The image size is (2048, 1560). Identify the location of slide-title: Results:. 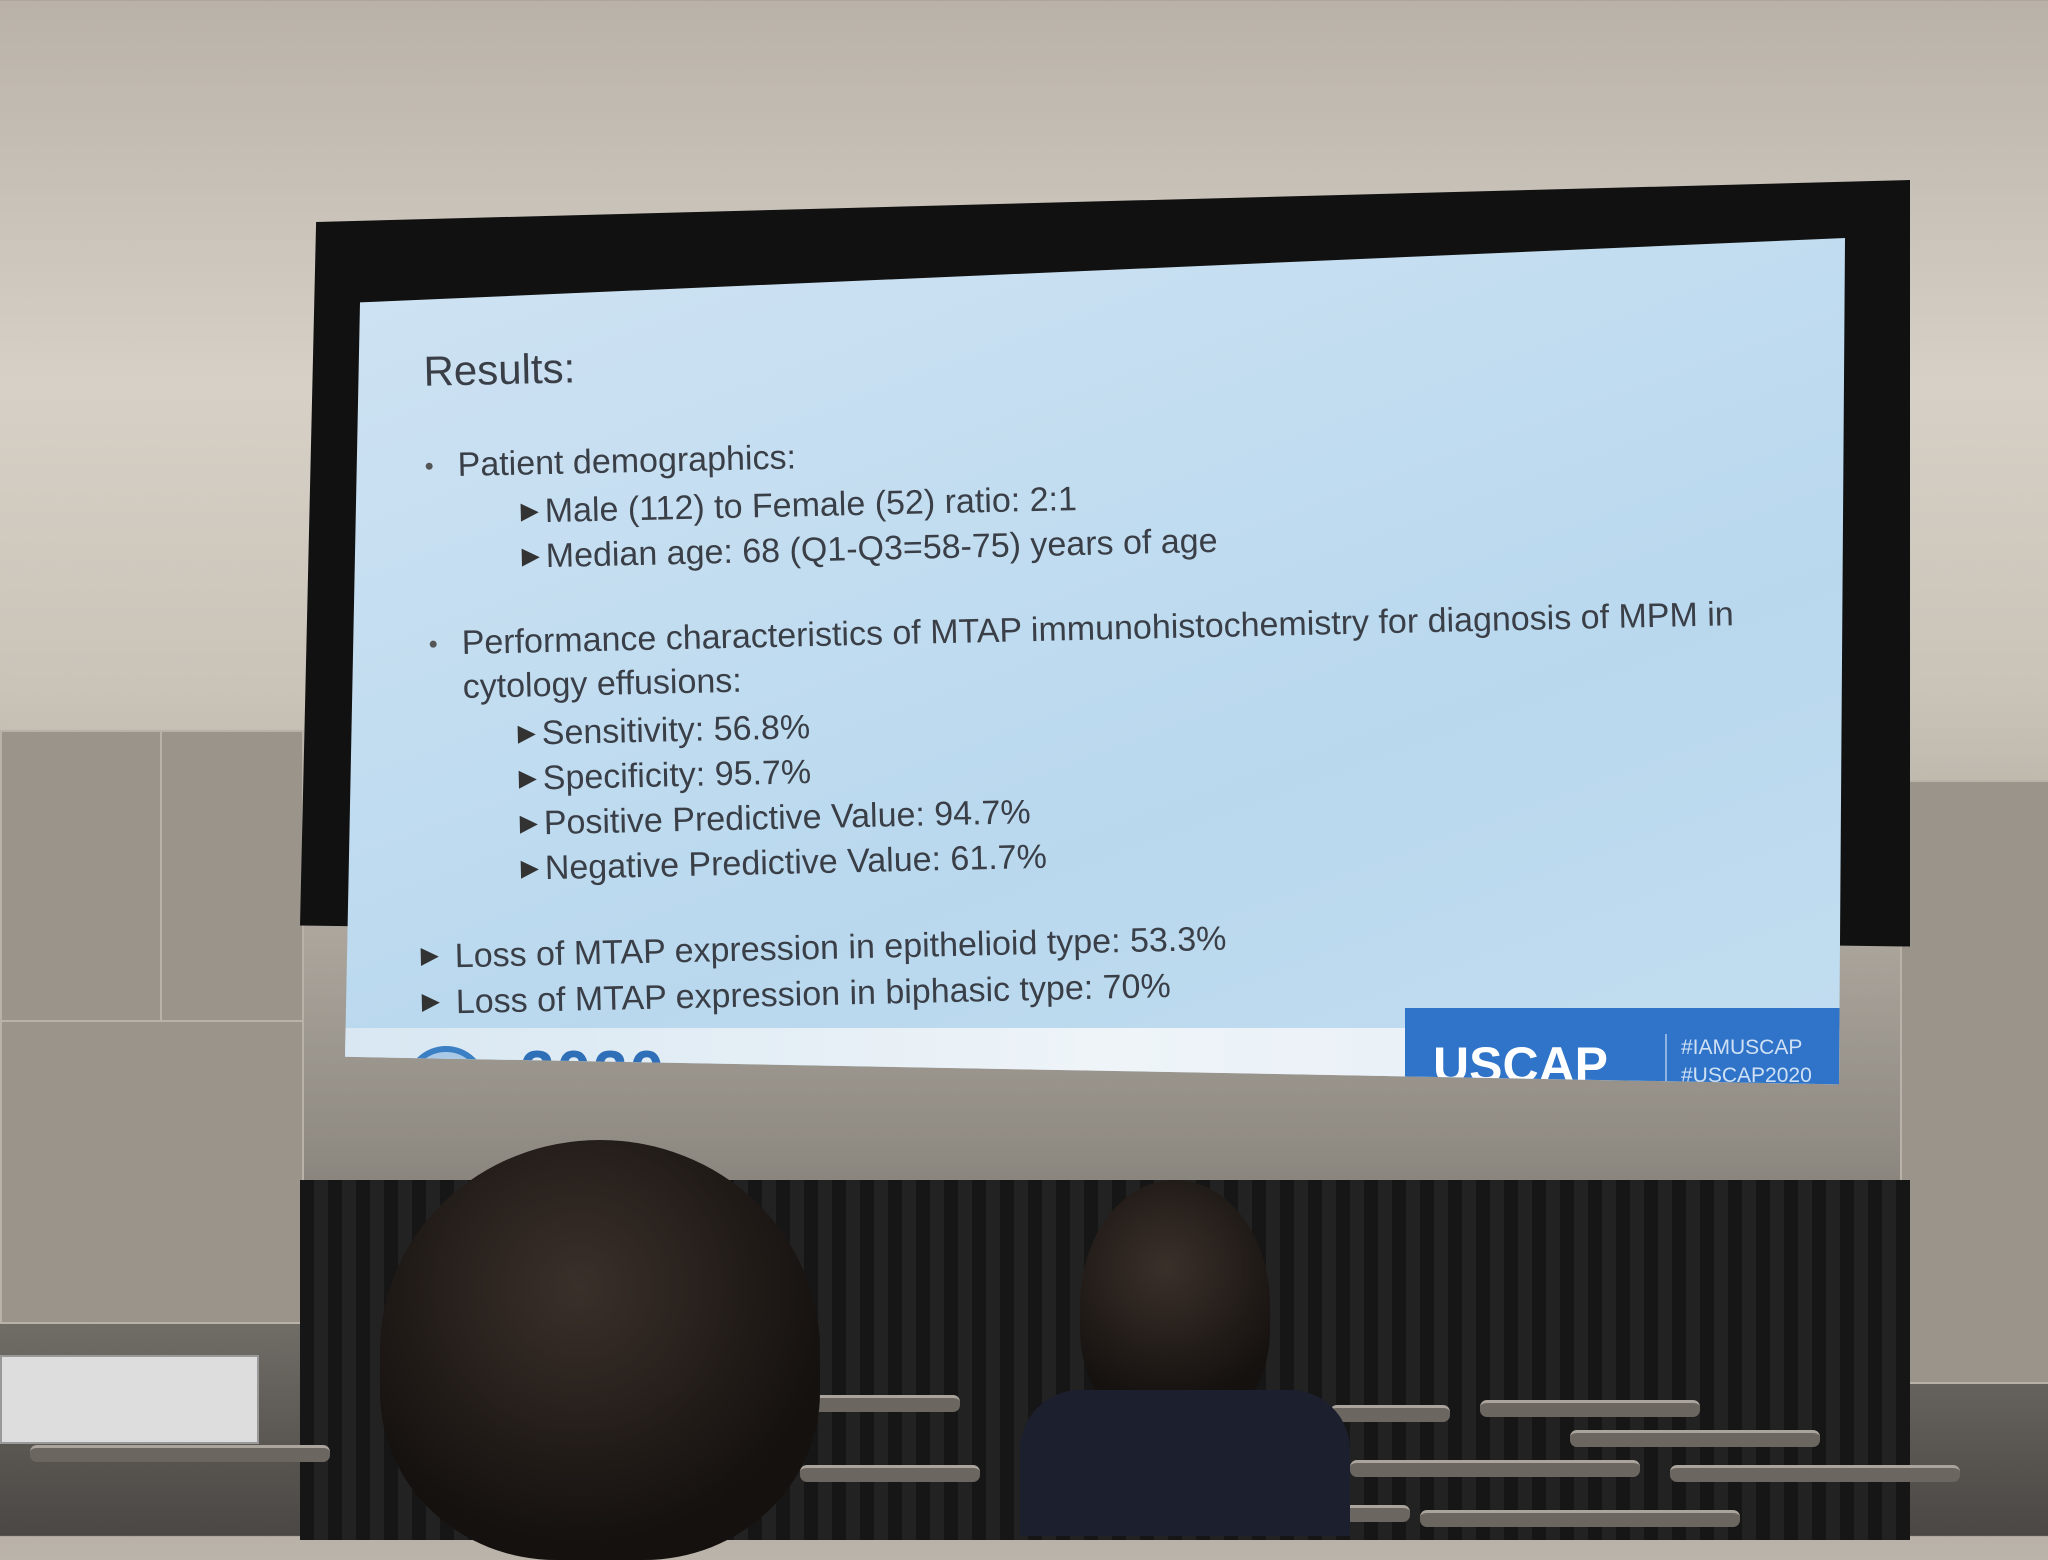
(499, 369).